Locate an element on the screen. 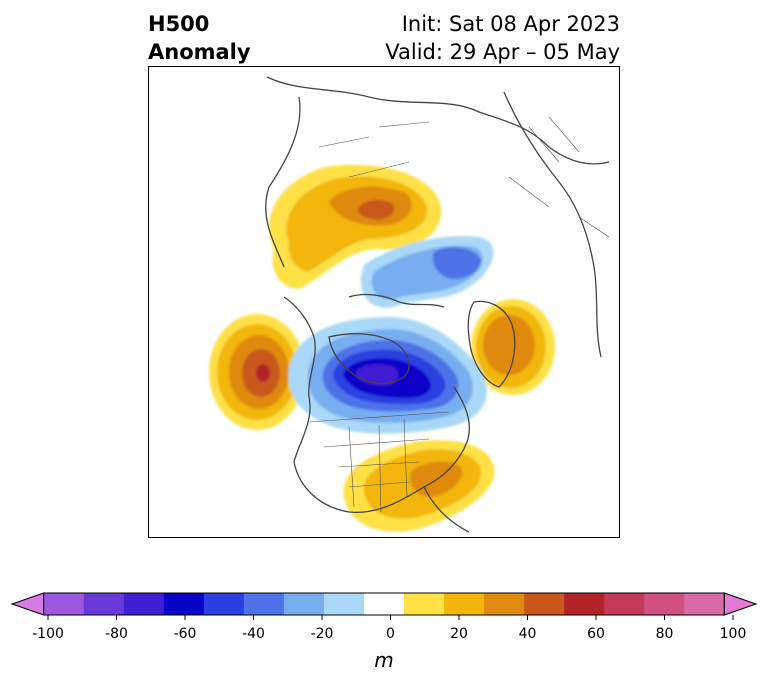  coast-arctic-islands is located at coordinates (396, 300).